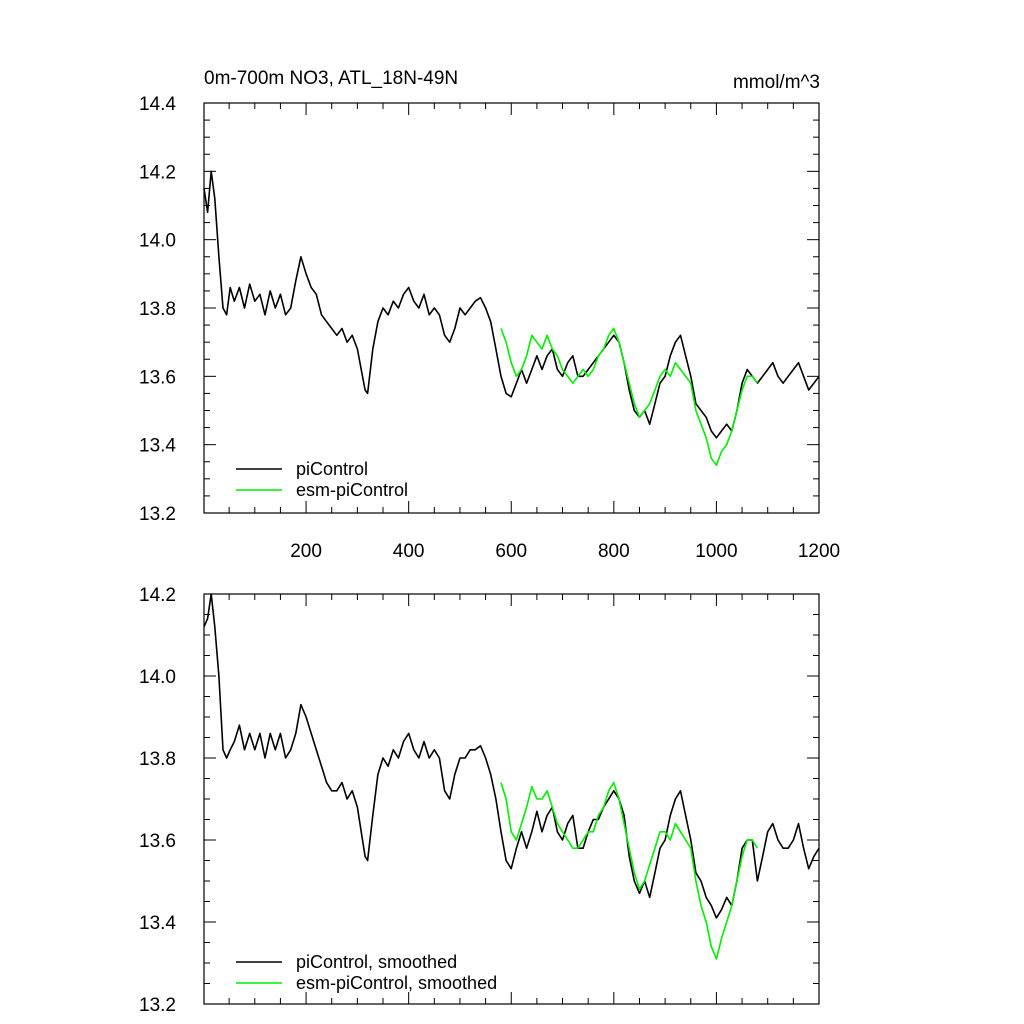 The image size is (1024, 1024). What do you see at coordinates (157, 104) in the screenshot?
I see `y-tick-label: 14.4` at bounding box center [157, 104].